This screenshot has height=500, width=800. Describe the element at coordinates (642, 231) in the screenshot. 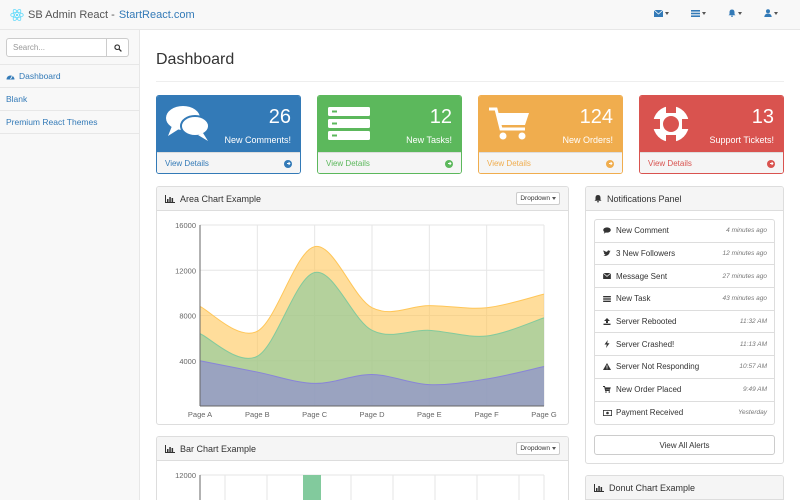

I see `notification-text: New Comment` at that location.